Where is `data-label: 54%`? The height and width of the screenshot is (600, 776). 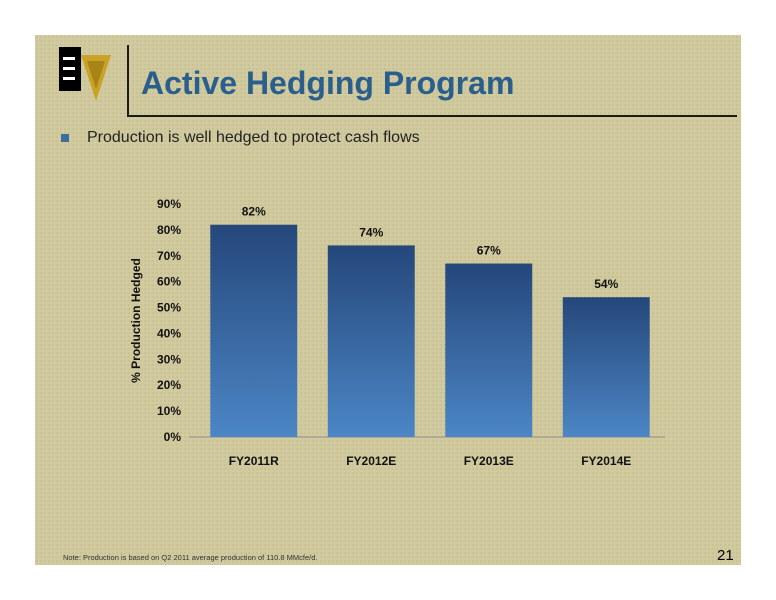
data-label: 54% is located at coordinates (606, 284).